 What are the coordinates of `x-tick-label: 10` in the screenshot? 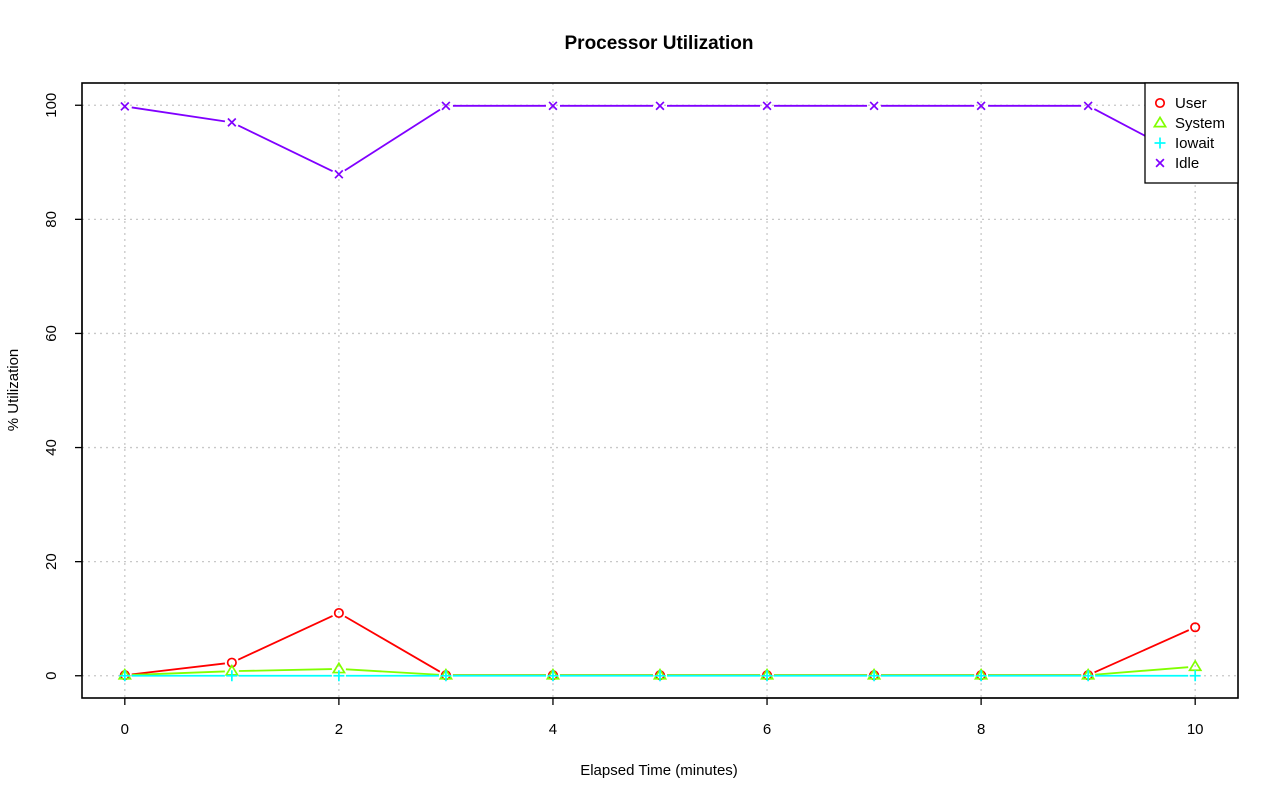 It's located at (1195, 729).